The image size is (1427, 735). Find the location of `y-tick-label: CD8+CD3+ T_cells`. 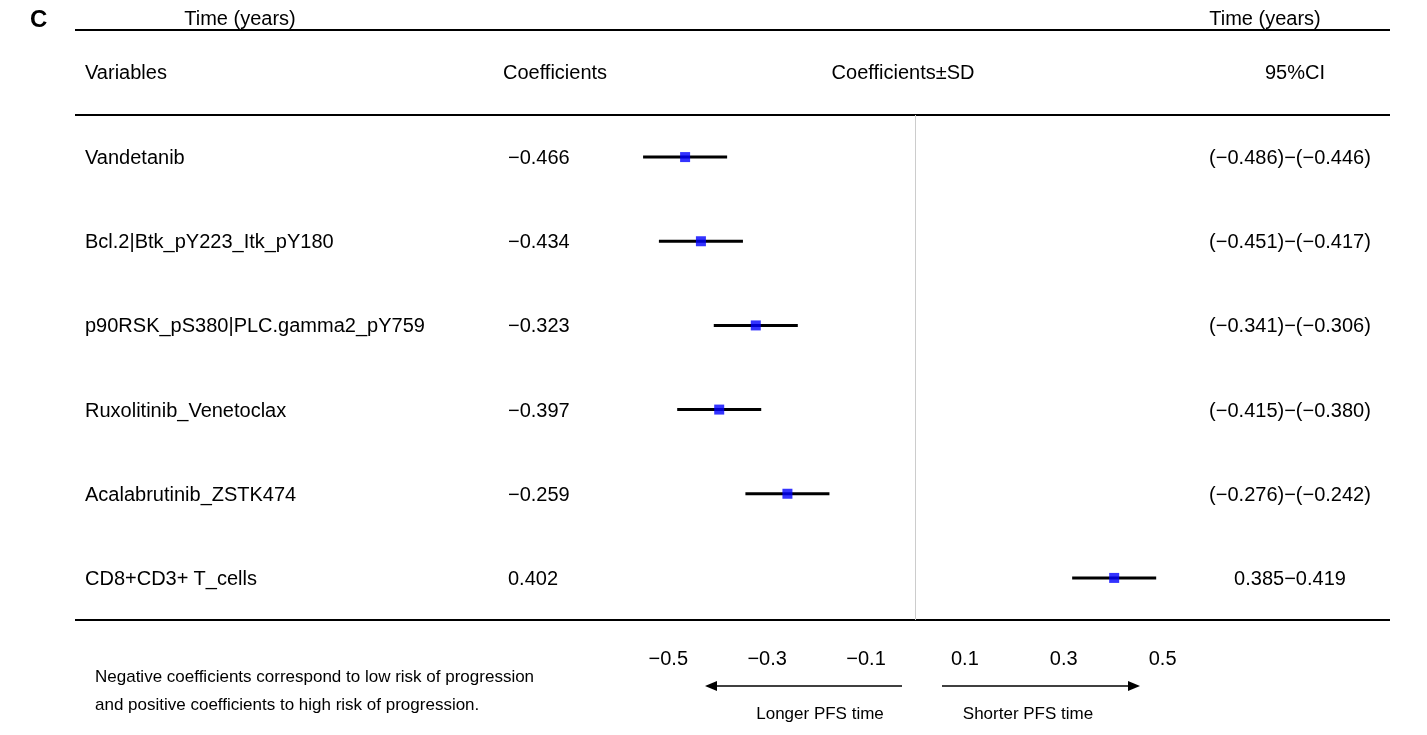

y-tick-label: CD8+CD3+ T_cells is located at coordinates (171, 578).